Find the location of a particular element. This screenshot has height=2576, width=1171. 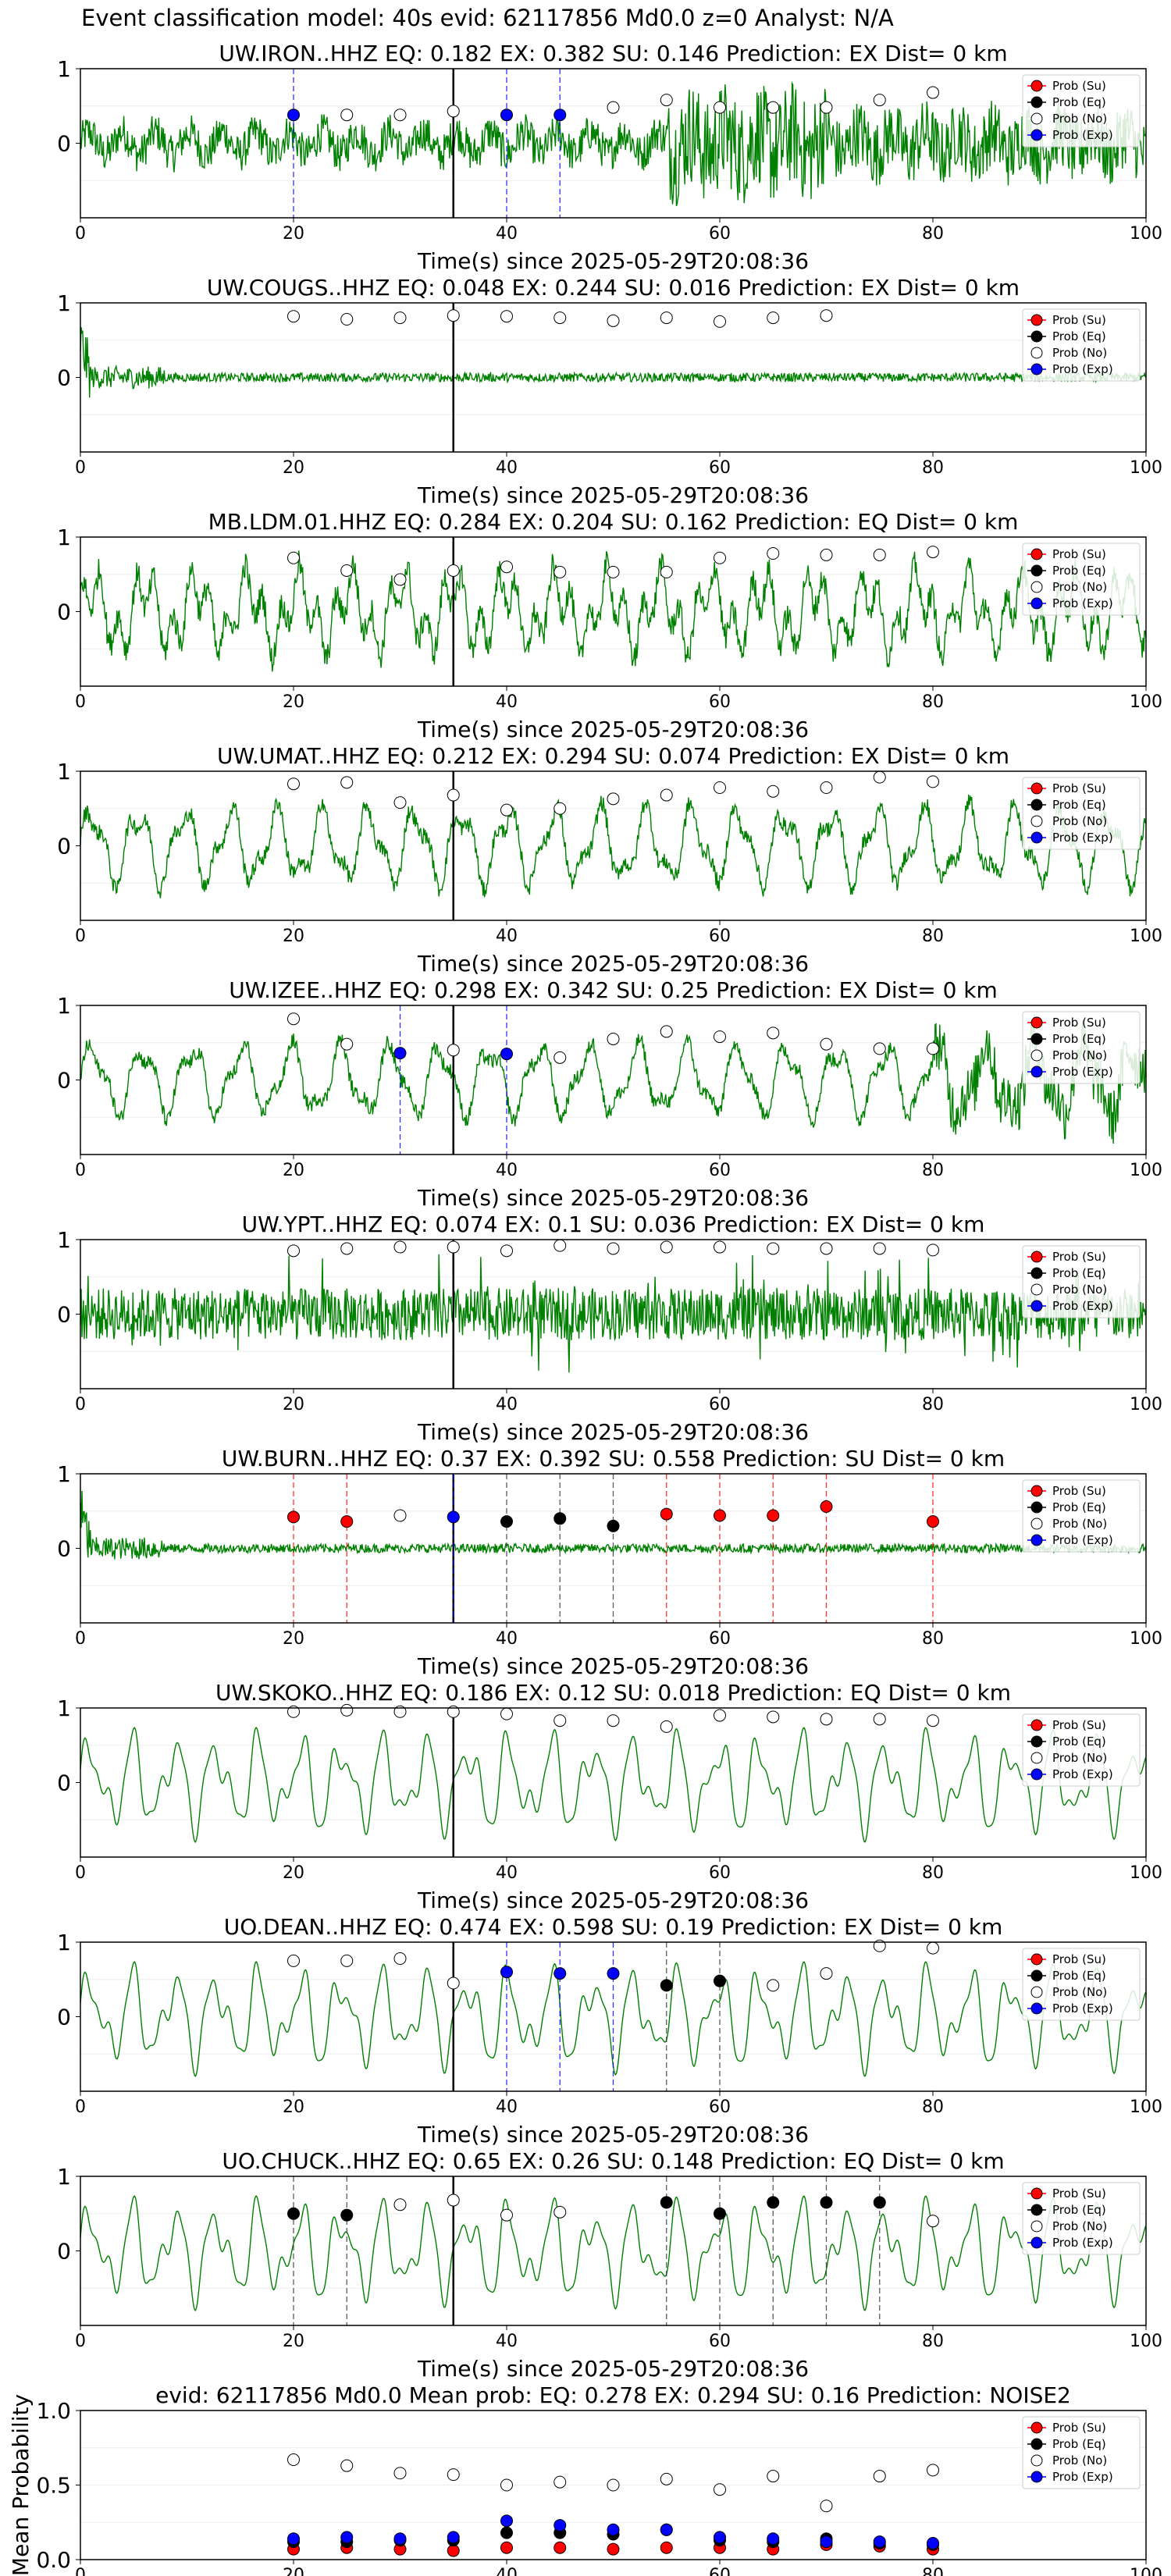

waveform-trace is located at coordinates (613, 2253).